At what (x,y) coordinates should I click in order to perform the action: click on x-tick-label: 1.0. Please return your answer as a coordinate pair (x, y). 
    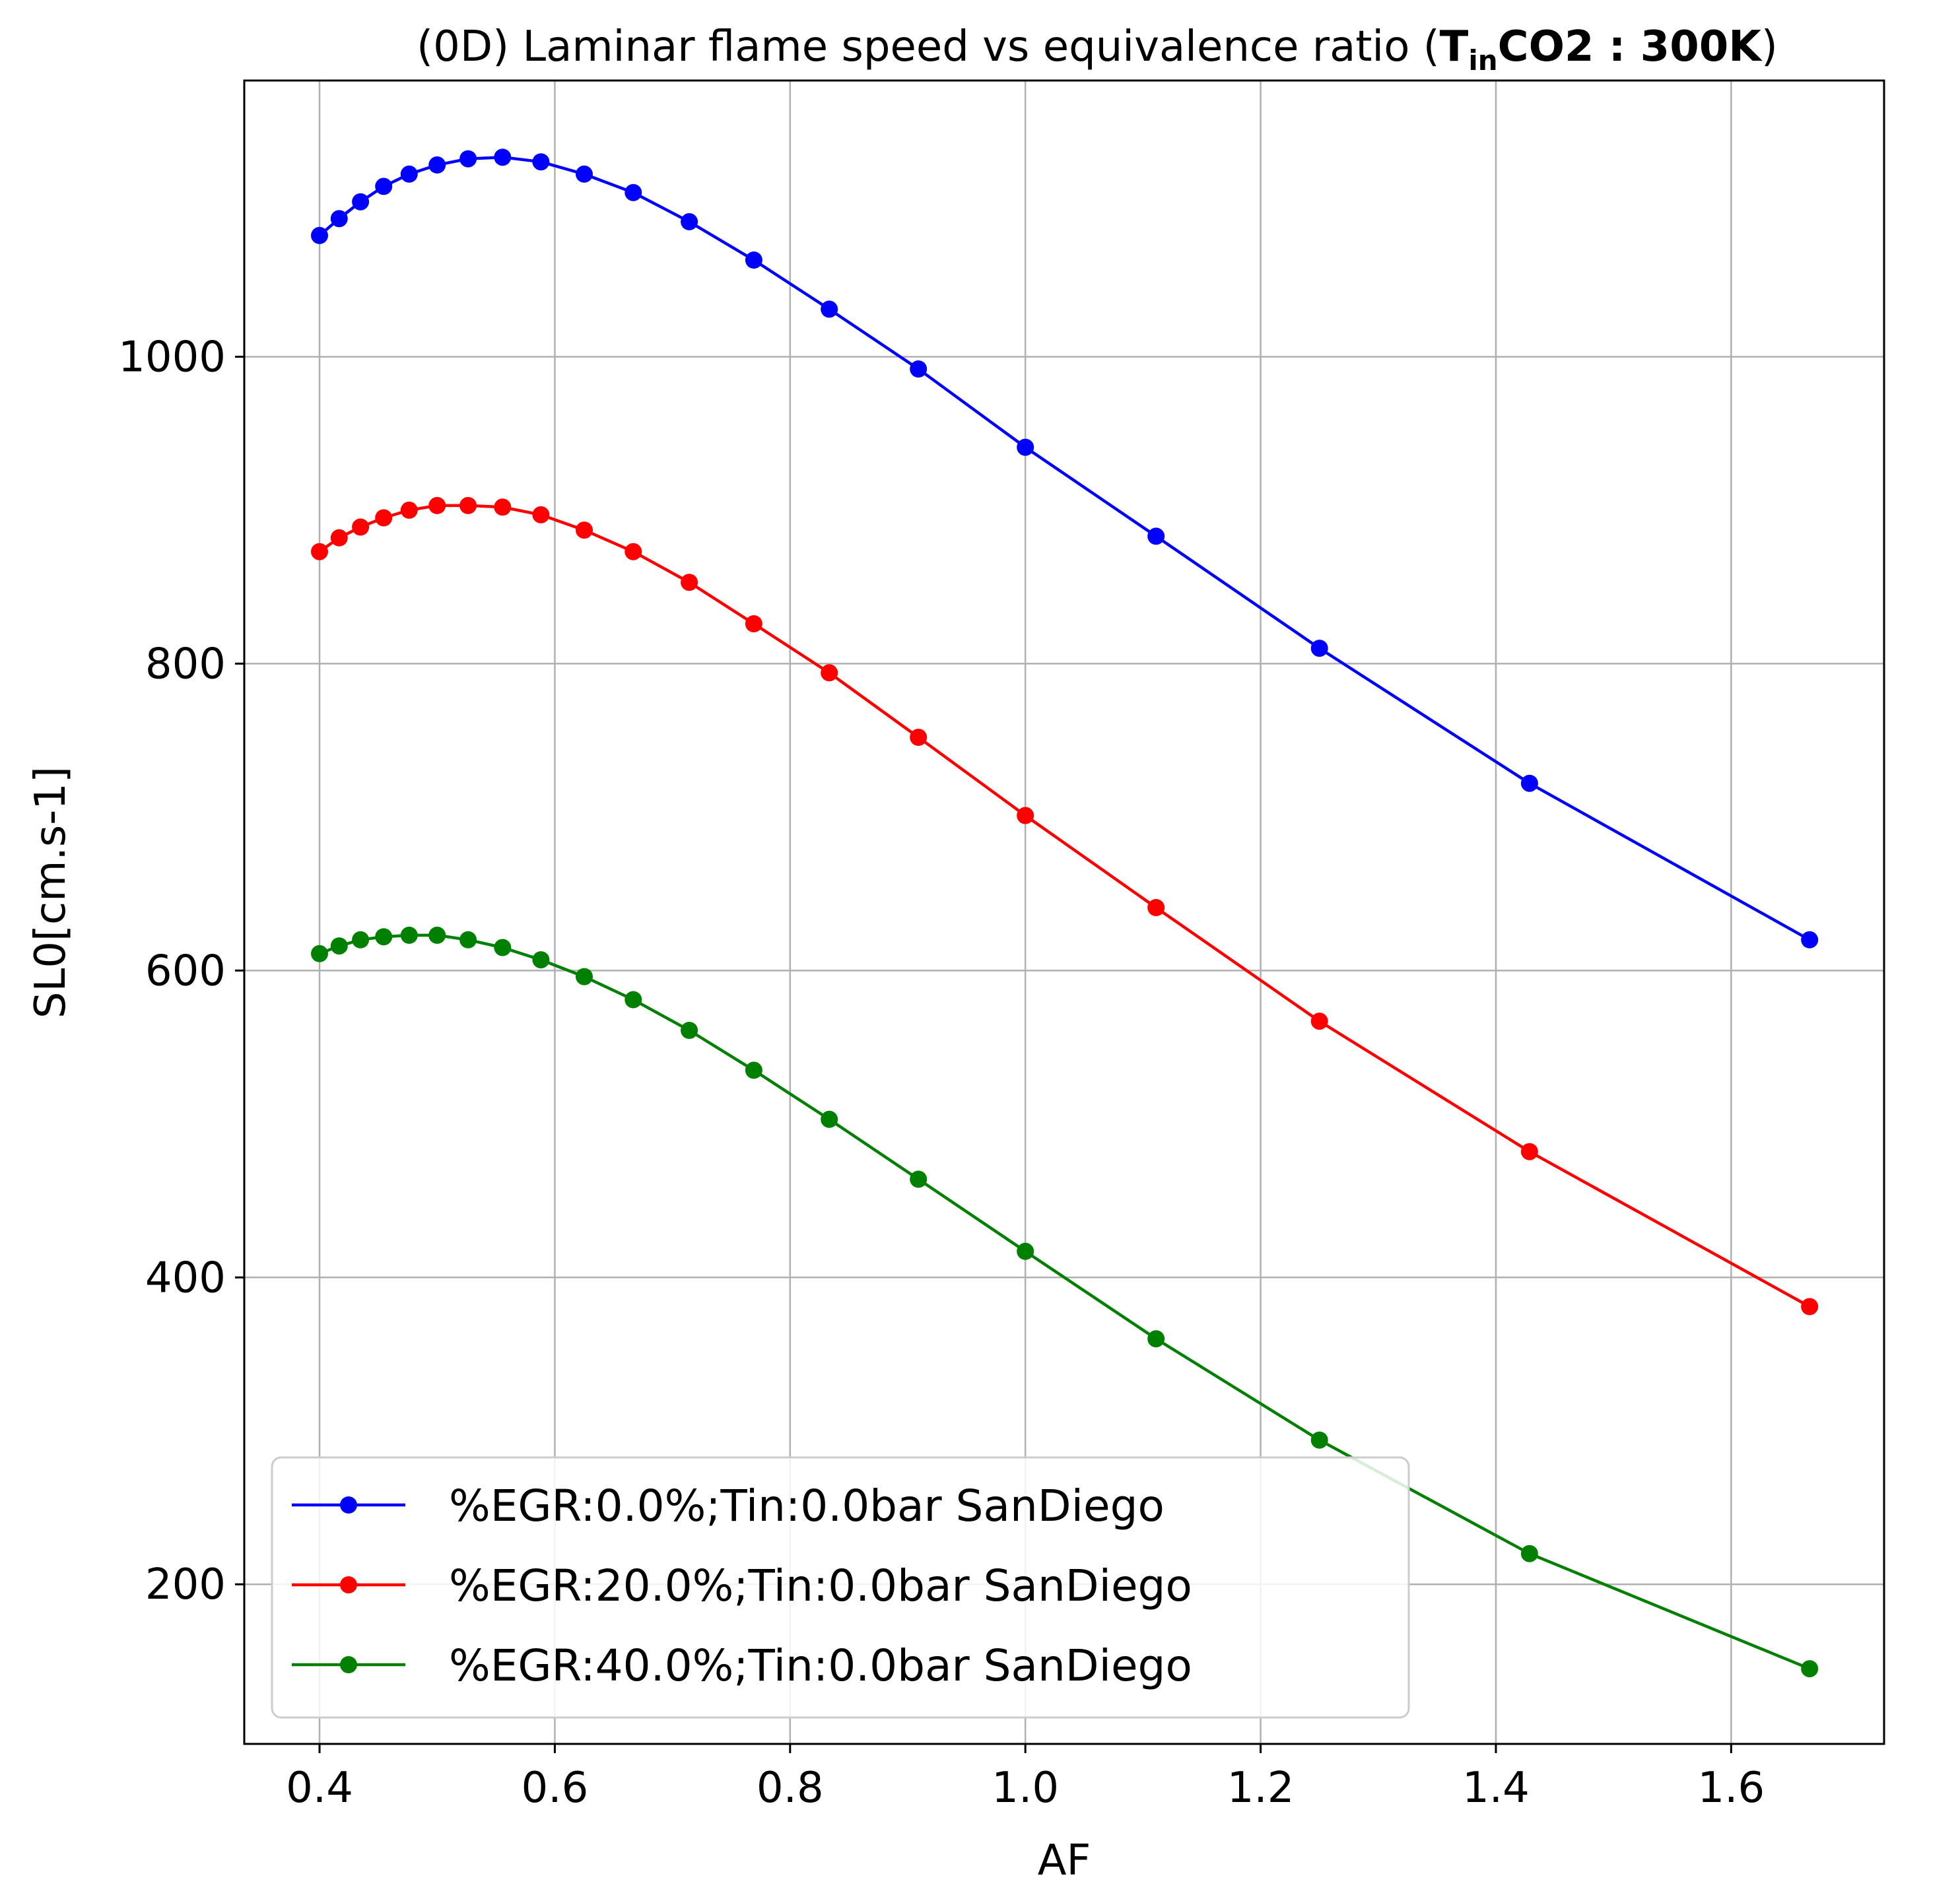
    Looking at the image, I should click on (1025, 1788).